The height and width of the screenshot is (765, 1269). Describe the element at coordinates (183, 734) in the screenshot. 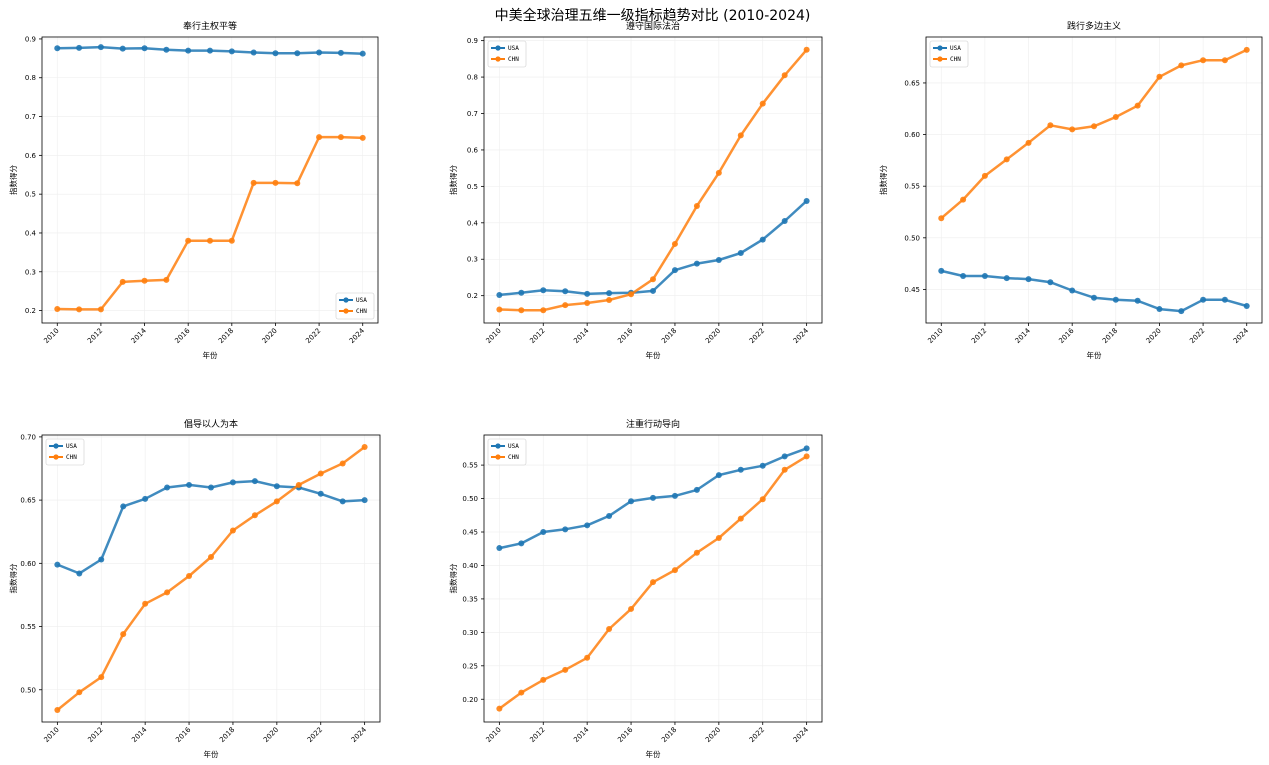

I see `x-tick-label: 2016` at that location.